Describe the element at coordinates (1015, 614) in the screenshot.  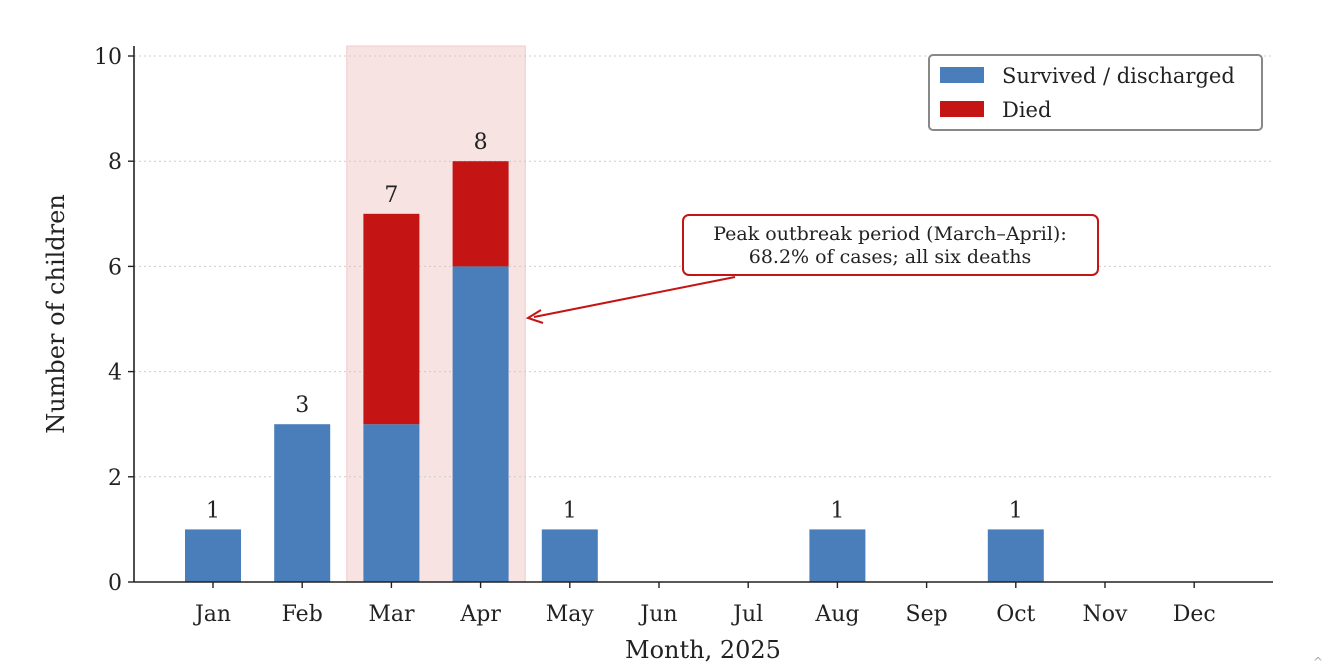
I see `x-tick-label-oct: Oct` at that location.